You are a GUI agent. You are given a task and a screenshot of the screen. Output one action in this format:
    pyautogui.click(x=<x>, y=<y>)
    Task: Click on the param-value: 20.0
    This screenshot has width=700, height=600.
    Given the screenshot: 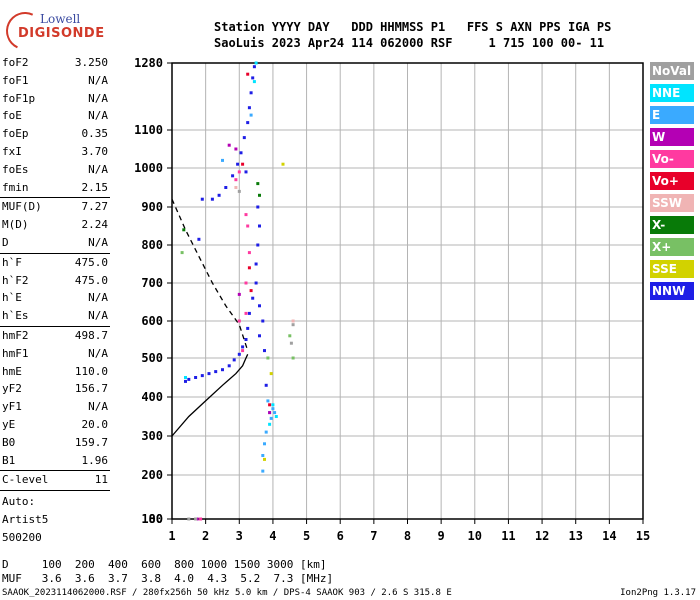 What is the action you would take?
    pyautogui.click(x=95, y=424)
    